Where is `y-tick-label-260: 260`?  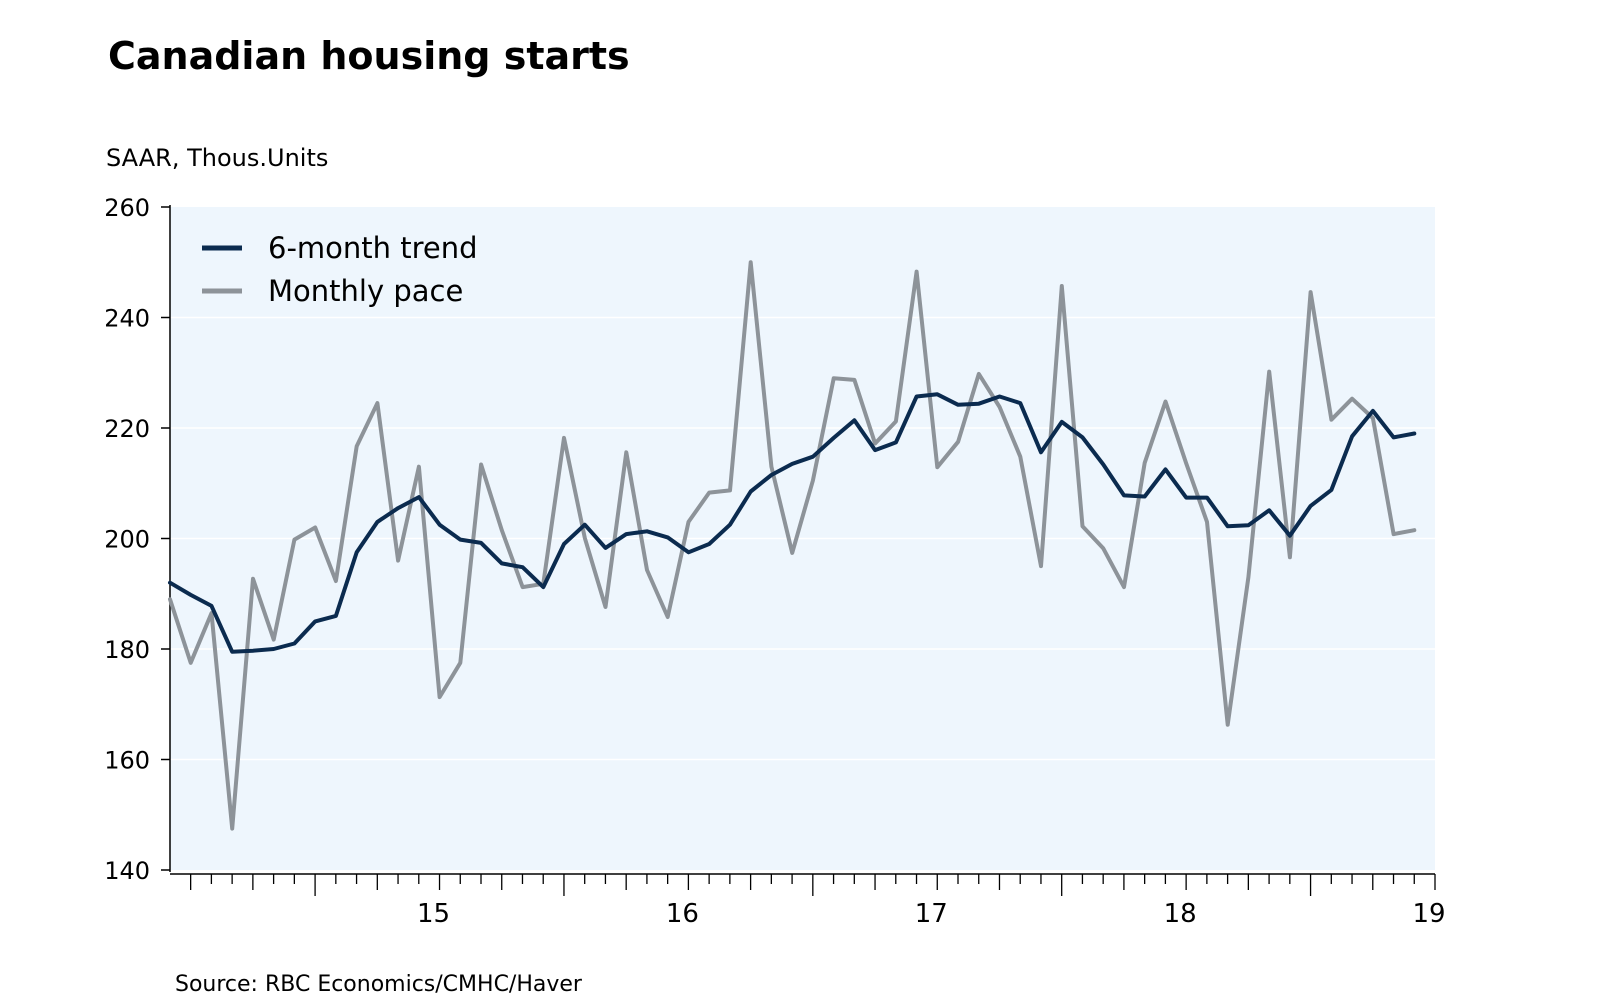 y-tick-label-260: 260 is located at coordinates (127, 208).